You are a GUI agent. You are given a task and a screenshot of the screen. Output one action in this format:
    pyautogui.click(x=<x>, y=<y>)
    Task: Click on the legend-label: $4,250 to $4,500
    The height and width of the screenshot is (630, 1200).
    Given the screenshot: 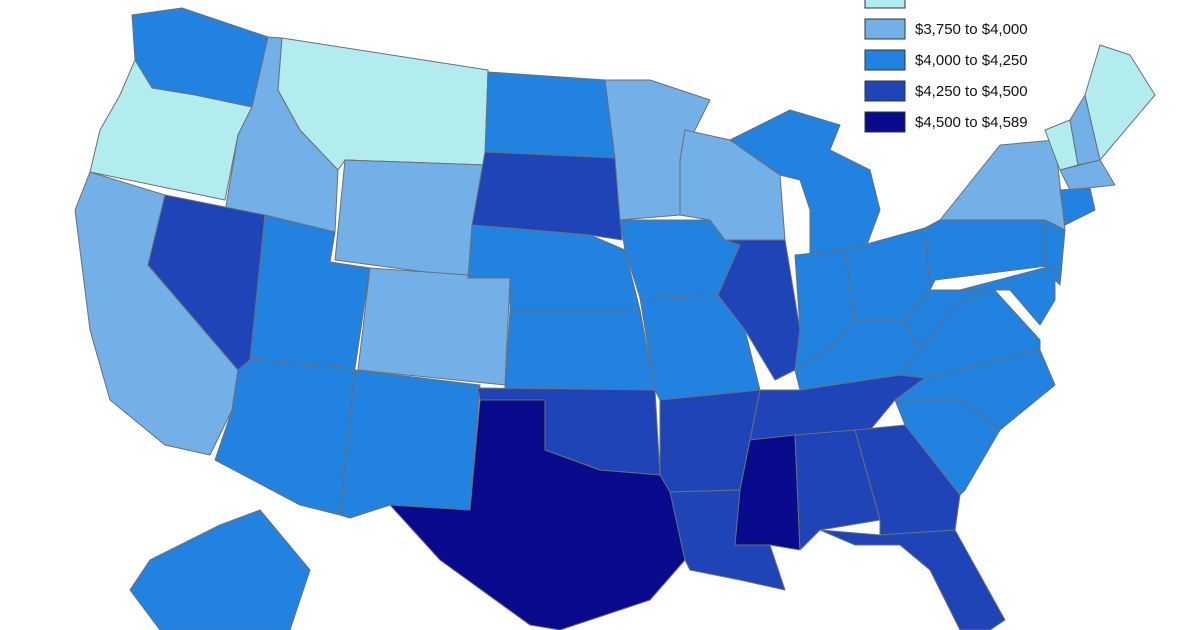 What is the action you would take?
    pyautogui.click(x=971, y=91)
    